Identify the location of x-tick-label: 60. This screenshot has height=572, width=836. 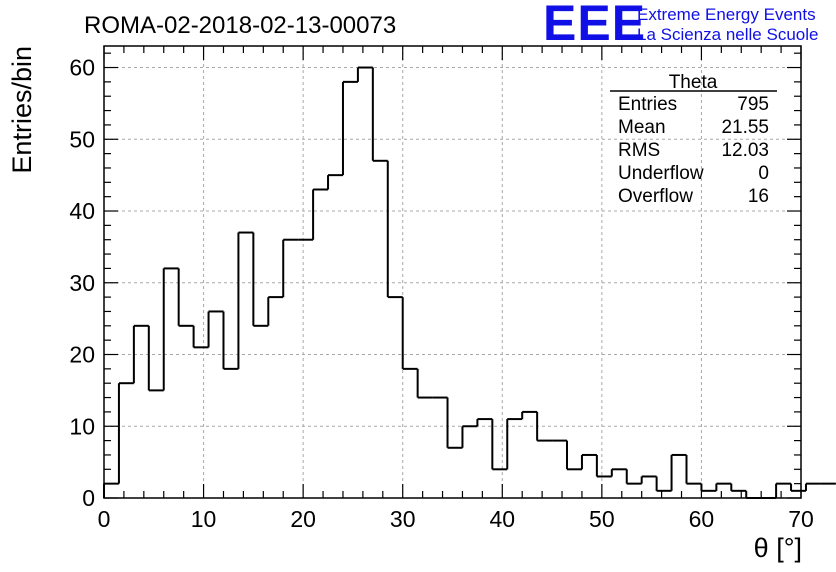
(702, 519).